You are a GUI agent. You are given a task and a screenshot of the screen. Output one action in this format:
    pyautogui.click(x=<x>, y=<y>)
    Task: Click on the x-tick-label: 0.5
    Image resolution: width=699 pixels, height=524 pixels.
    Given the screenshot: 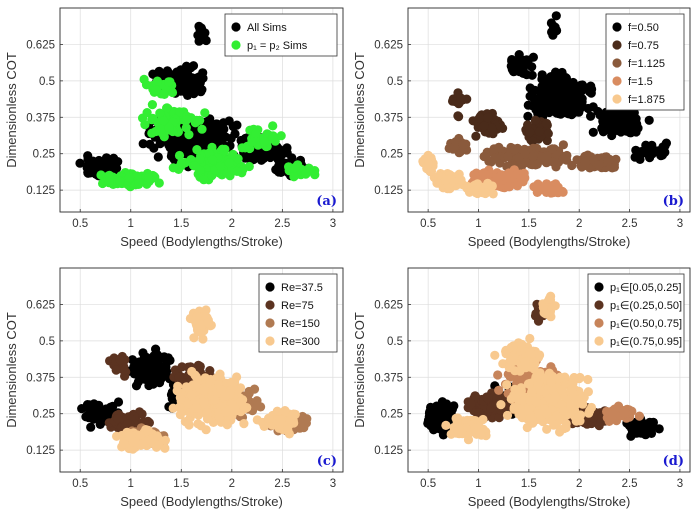 What is the action you would take?
    pyautogui.click(x=80, y=224)
    